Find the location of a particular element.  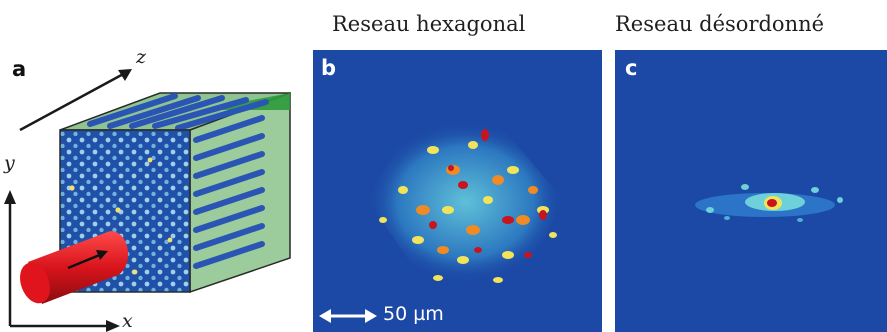

panel-b-label: b is located at coordinates (329, 68).